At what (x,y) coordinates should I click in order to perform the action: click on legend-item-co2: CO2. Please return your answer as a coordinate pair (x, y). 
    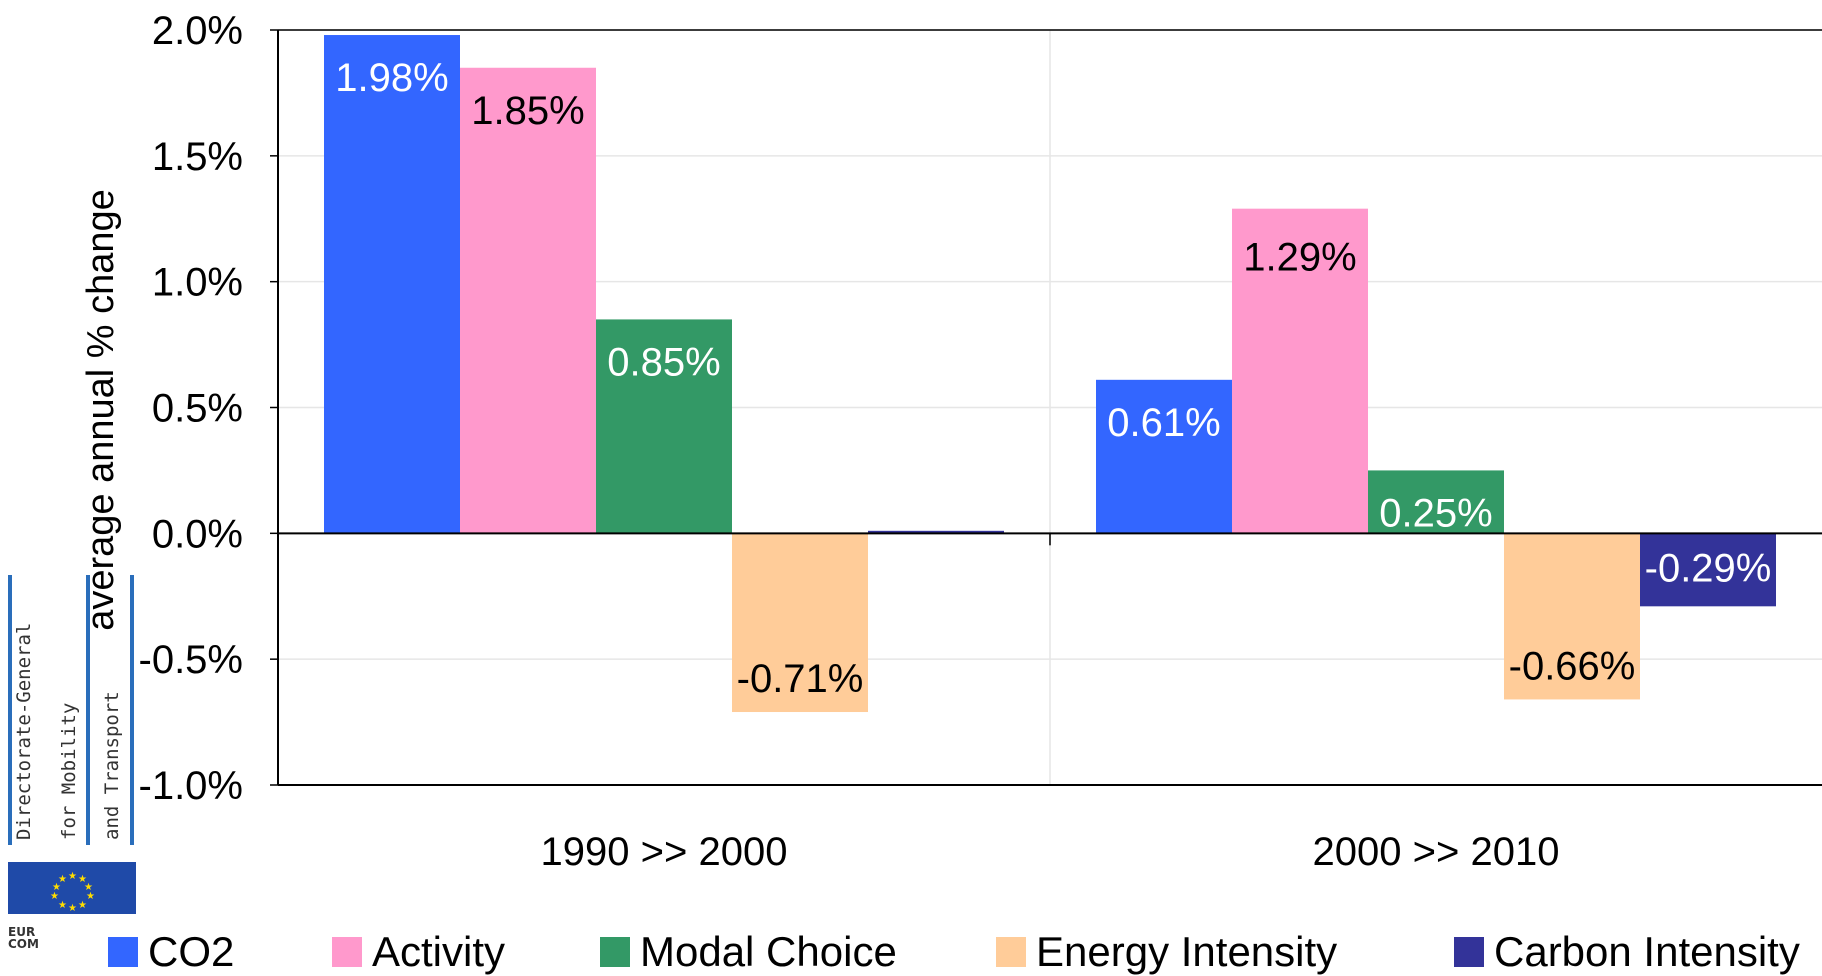
    Looking at the image, I should click on (171, 952).